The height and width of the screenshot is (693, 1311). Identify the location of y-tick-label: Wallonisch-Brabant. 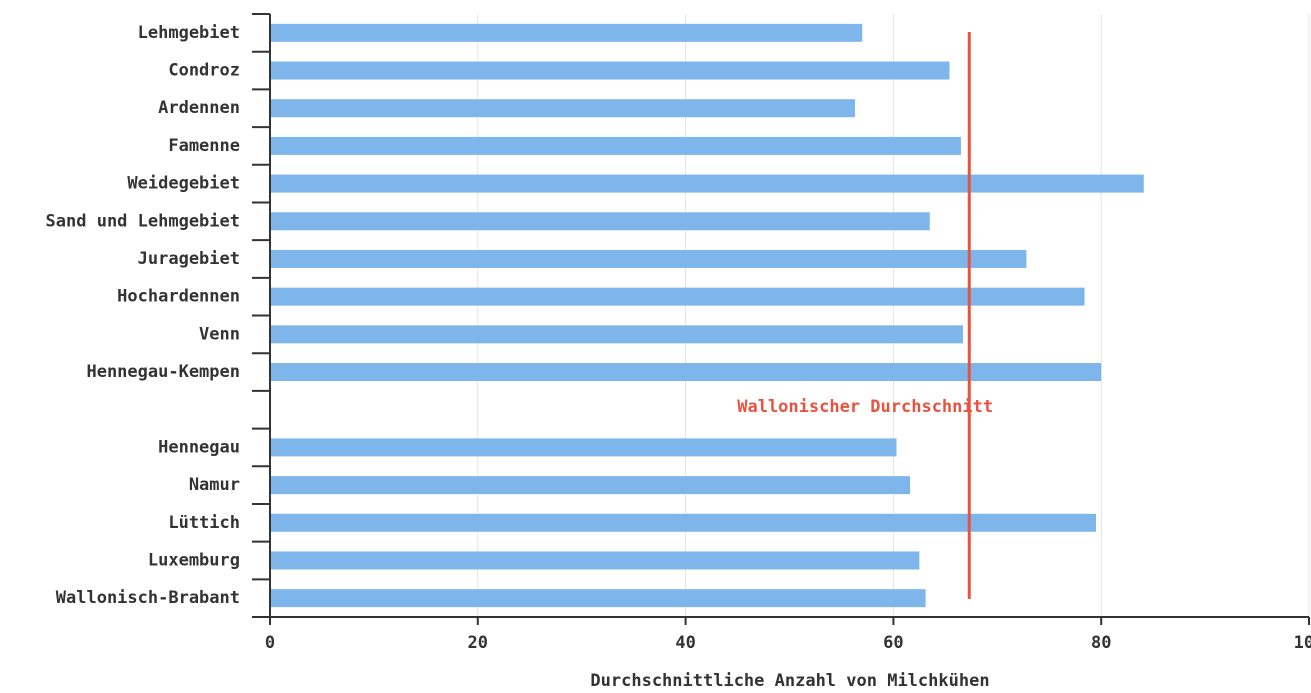
(148, 598).